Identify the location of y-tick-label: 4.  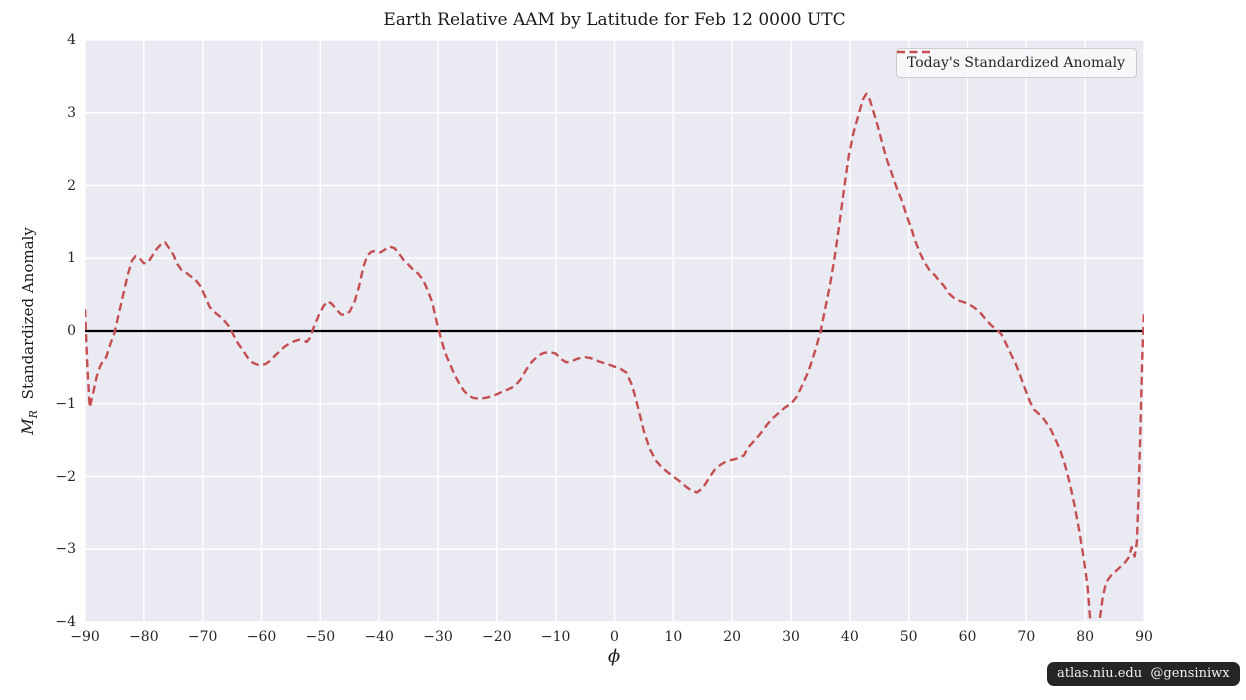
(71, 40).